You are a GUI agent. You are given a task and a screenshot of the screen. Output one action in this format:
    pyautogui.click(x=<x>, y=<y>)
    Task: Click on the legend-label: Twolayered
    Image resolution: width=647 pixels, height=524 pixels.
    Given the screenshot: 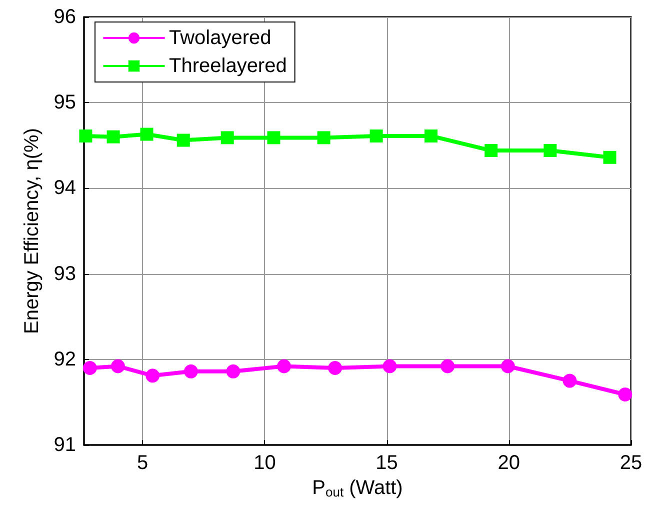 What is the action you would take?
    pyautogui.click(x=220, y=38)
    